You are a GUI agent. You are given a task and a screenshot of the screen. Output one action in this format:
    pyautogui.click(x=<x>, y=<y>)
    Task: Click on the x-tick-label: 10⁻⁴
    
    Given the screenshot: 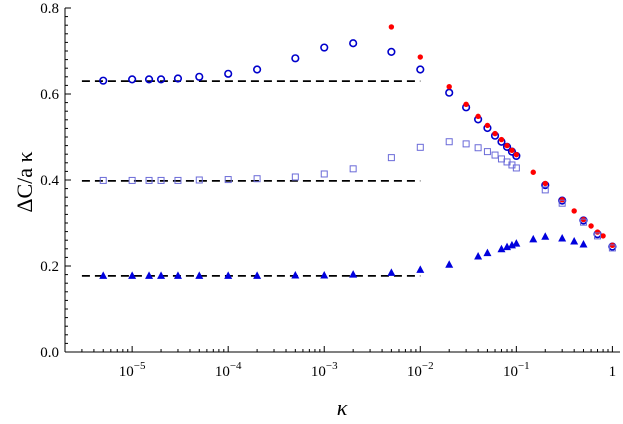 What is the action you would take?
    pyautogui.click(x=228, y=370)
    